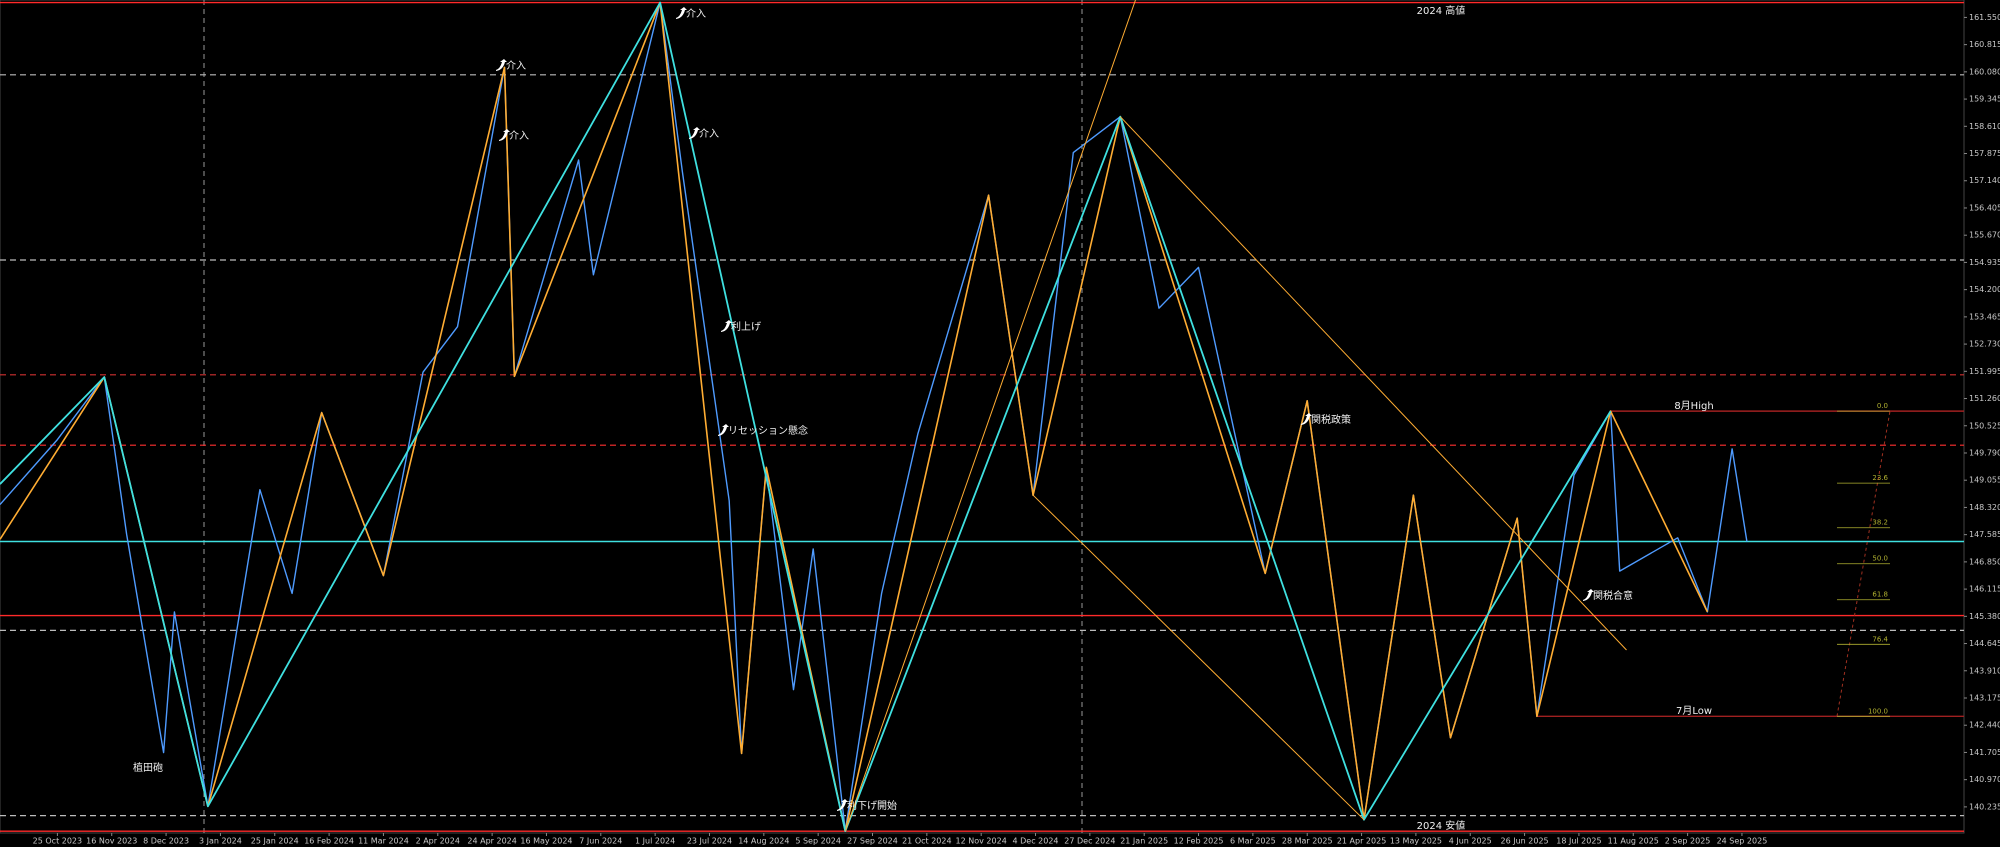  Describe the element at coordinates (1984, 289) in the screenshot. I see `y-tick-label: 154.200` at that location.